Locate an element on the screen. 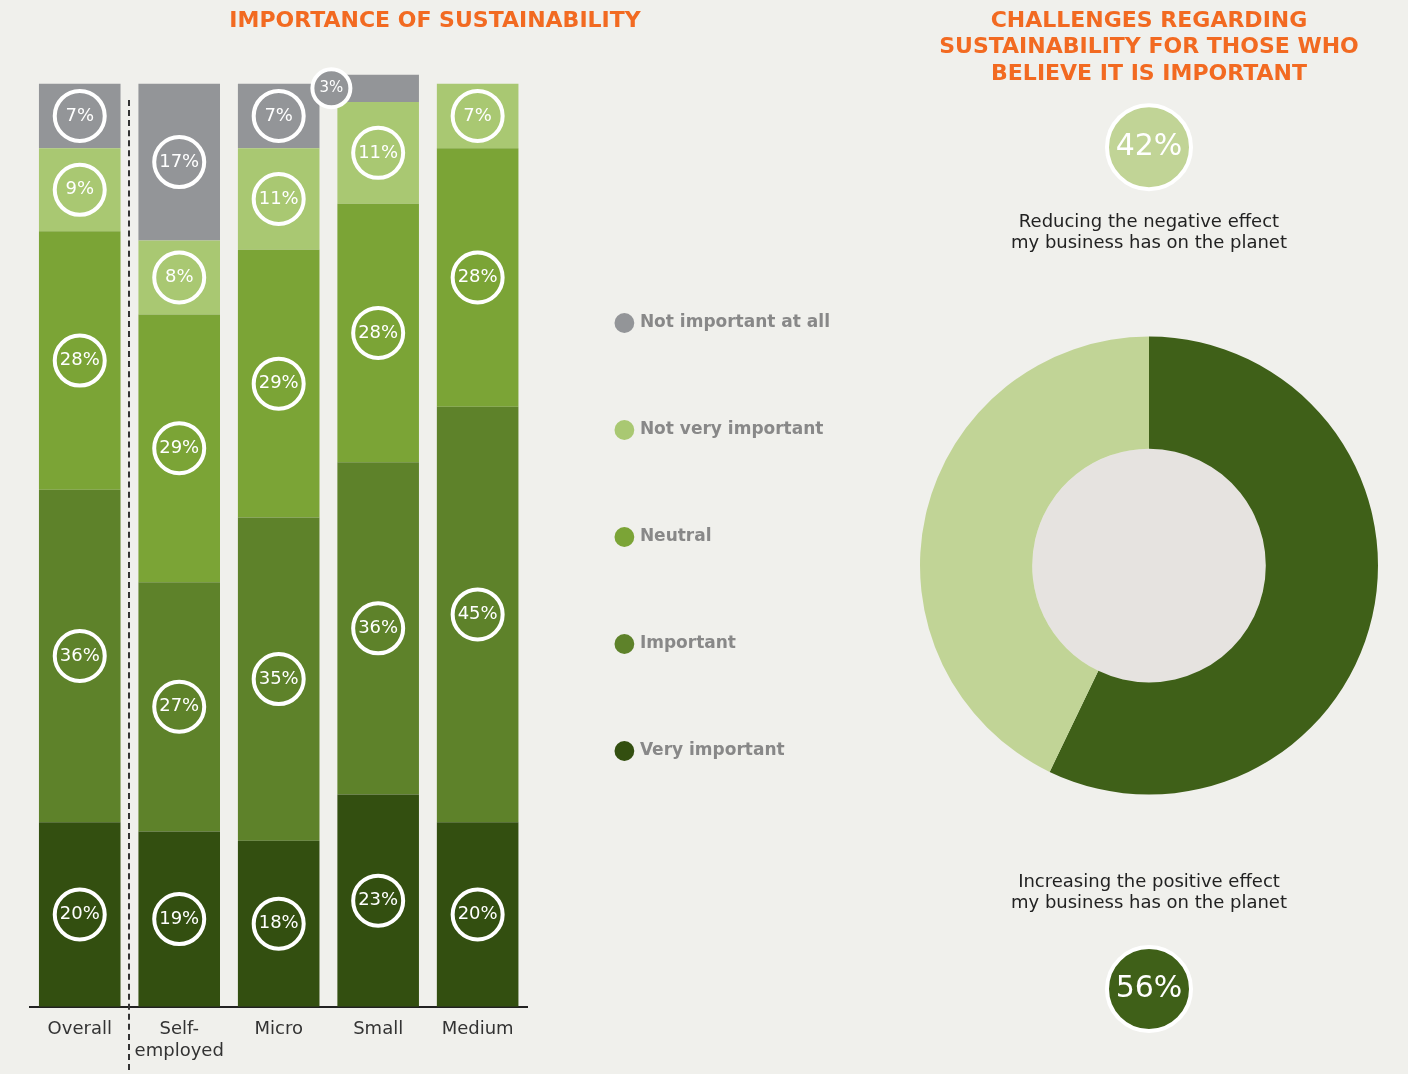  data-label: 35% is located at coordinates (278, 677).